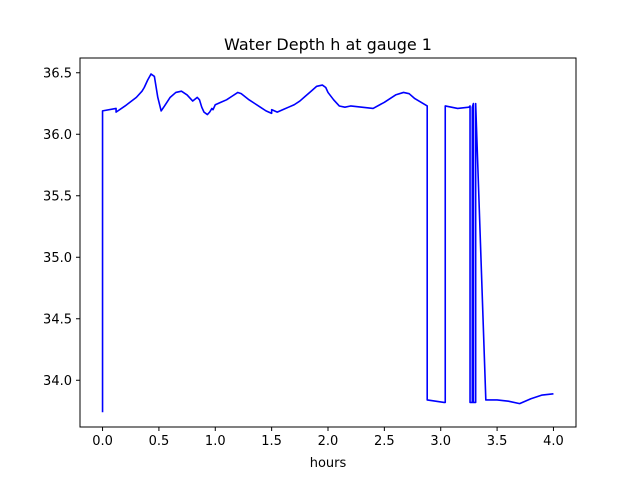 The height and width of the screenshot is (480, 640). I want to click on y-tick-label: 34.5, so click(57, 319).